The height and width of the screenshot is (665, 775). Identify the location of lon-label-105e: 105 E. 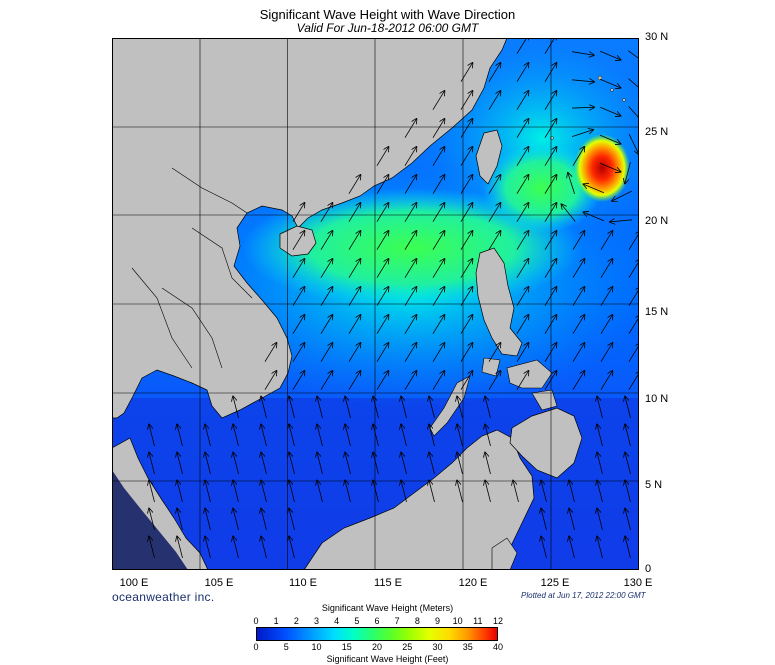
(219, 583).